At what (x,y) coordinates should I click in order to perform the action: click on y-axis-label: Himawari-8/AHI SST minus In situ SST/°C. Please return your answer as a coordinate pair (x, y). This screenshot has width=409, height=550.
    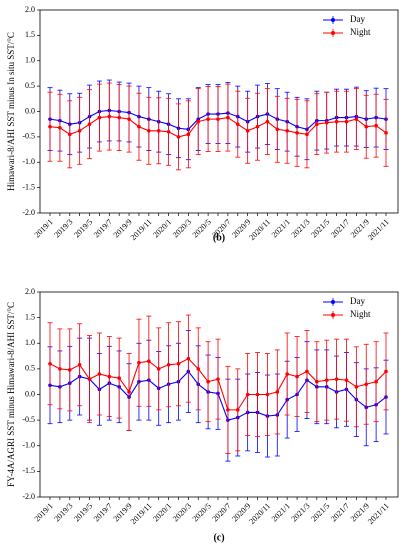
    Looking at the image, I should click on (11, 111).